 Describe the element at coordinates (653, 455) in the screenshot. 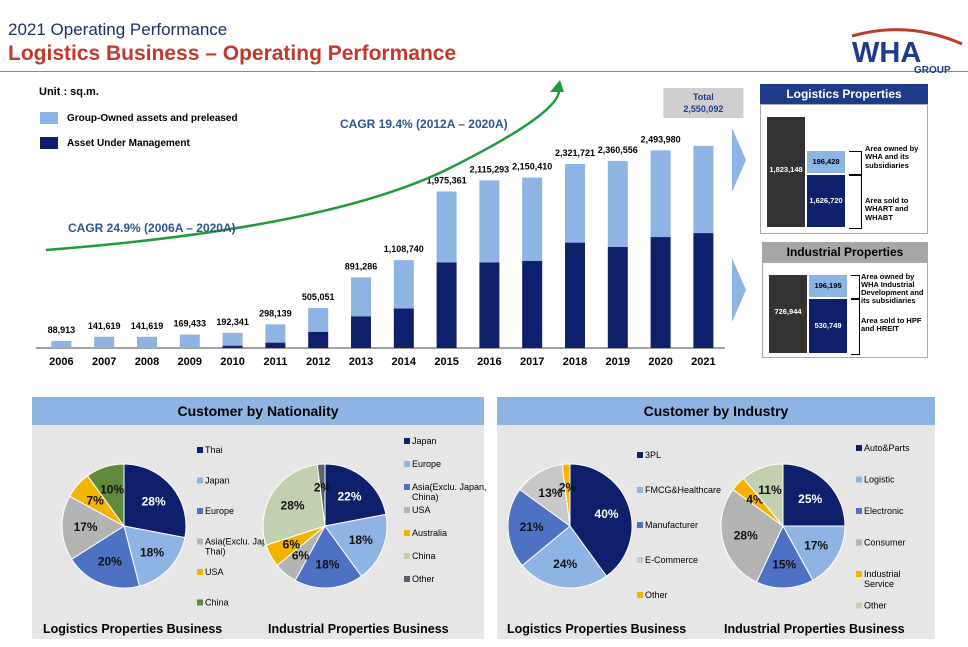

I see `legend-label: 3PL` at that location.